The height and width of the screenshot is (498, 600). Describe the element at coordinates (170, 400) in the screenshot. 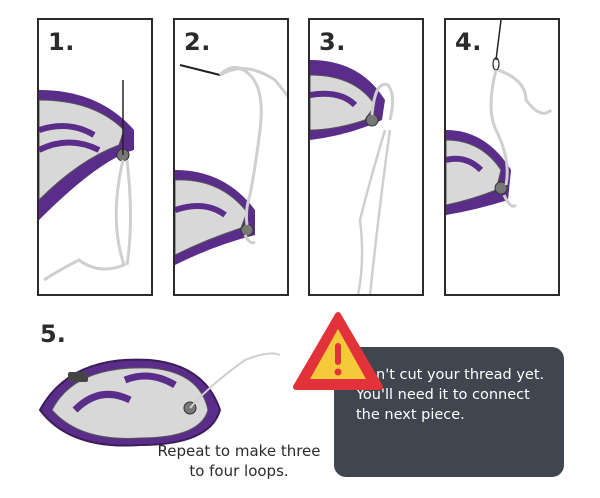

I see `step-5-illustration` at that location.